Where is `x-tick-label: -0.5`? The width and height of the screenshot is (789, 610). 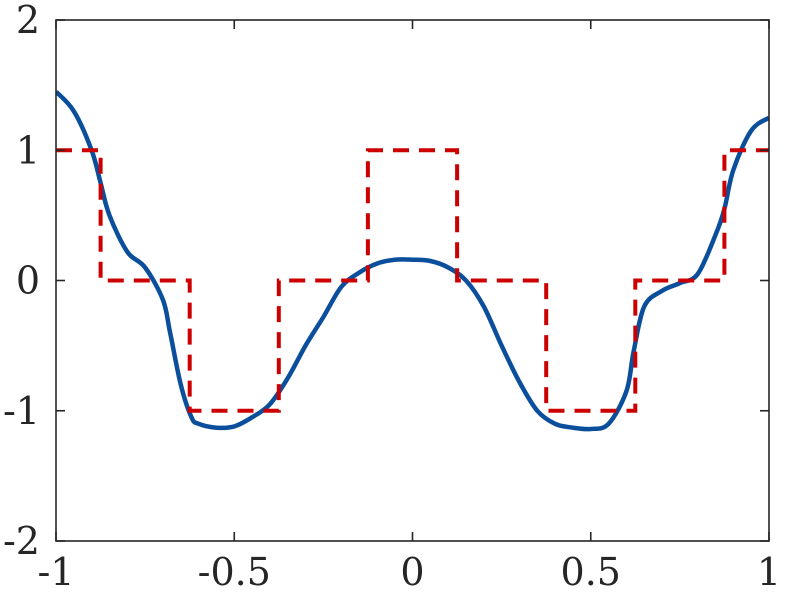
x-tick-label: -0.5 is located at coordinates (234, 572).